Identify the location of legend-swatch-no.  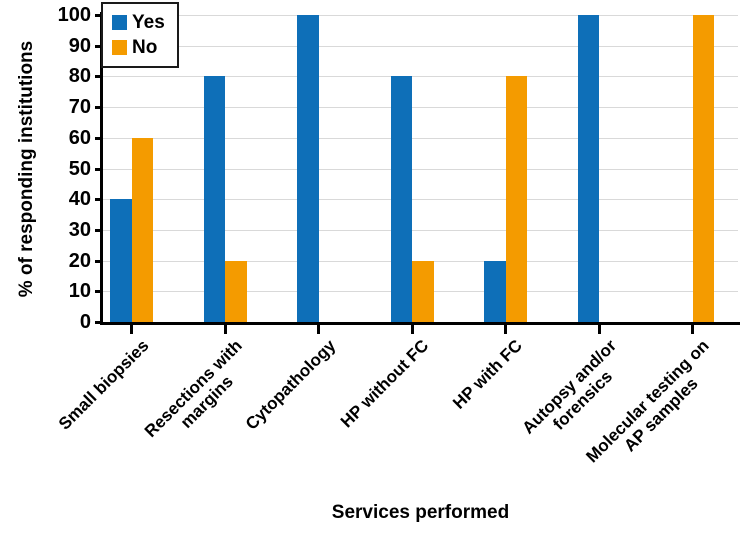
(119, 47).